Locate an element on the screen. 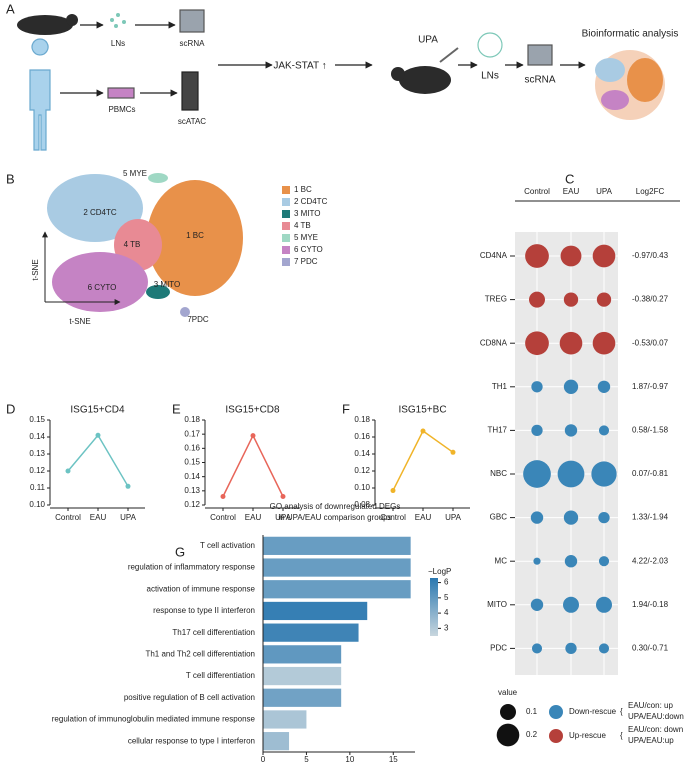 Image resolution: width=686 pixels, height=764 pixels. y-tick-label: 0.08 is located at coordinates (362, 504).